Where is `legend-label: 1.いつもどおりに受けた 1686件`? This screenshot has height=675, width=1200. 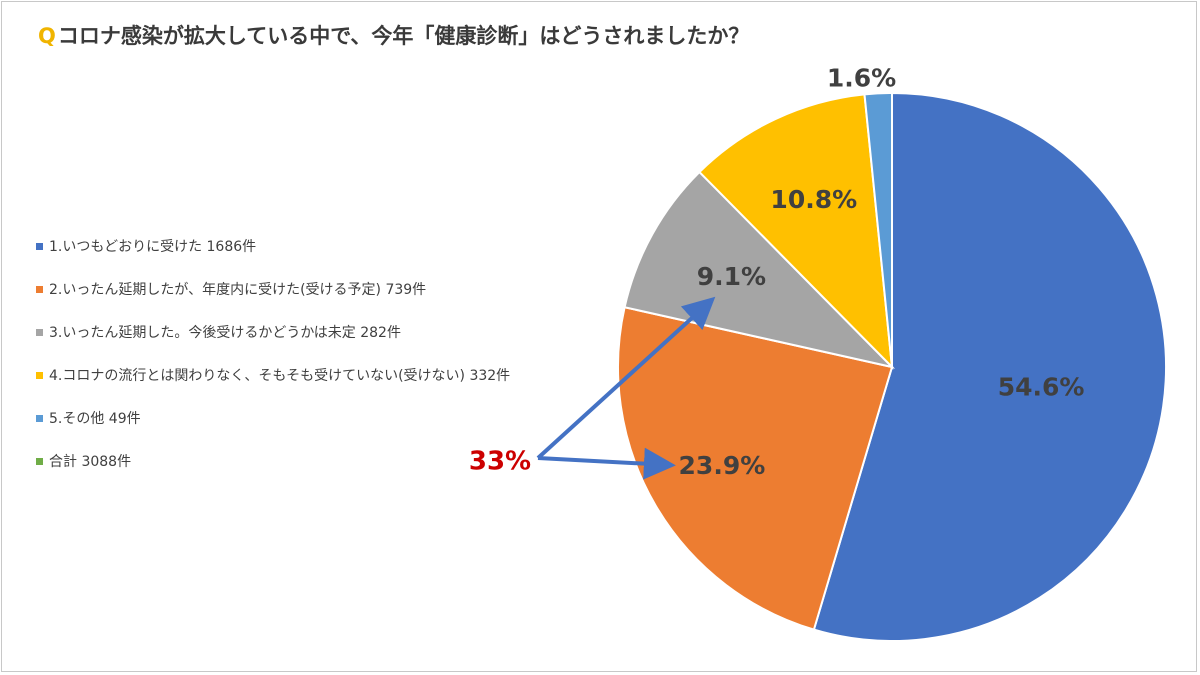
legend-label: 1.いつもどおりに受けた 1686件 is located at coordinates (153, 247).